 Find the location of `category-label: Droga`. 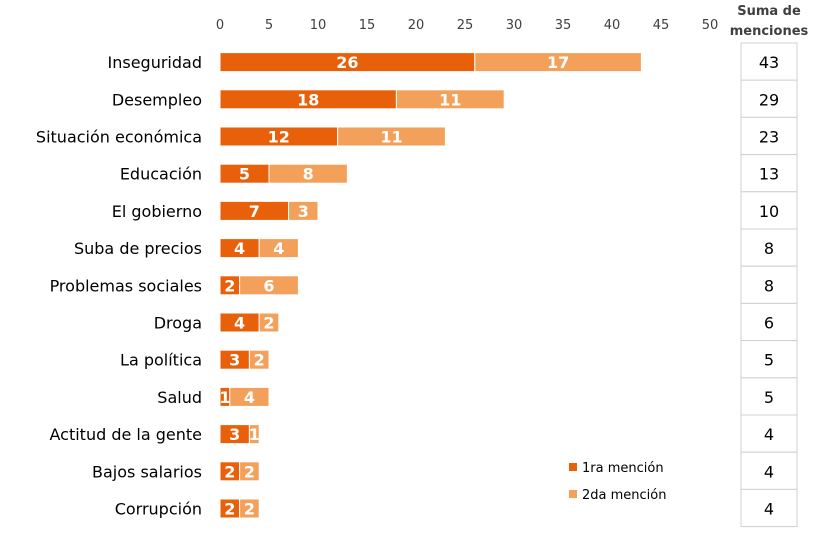

category-label: Droga is located at coordinates (178, 323).